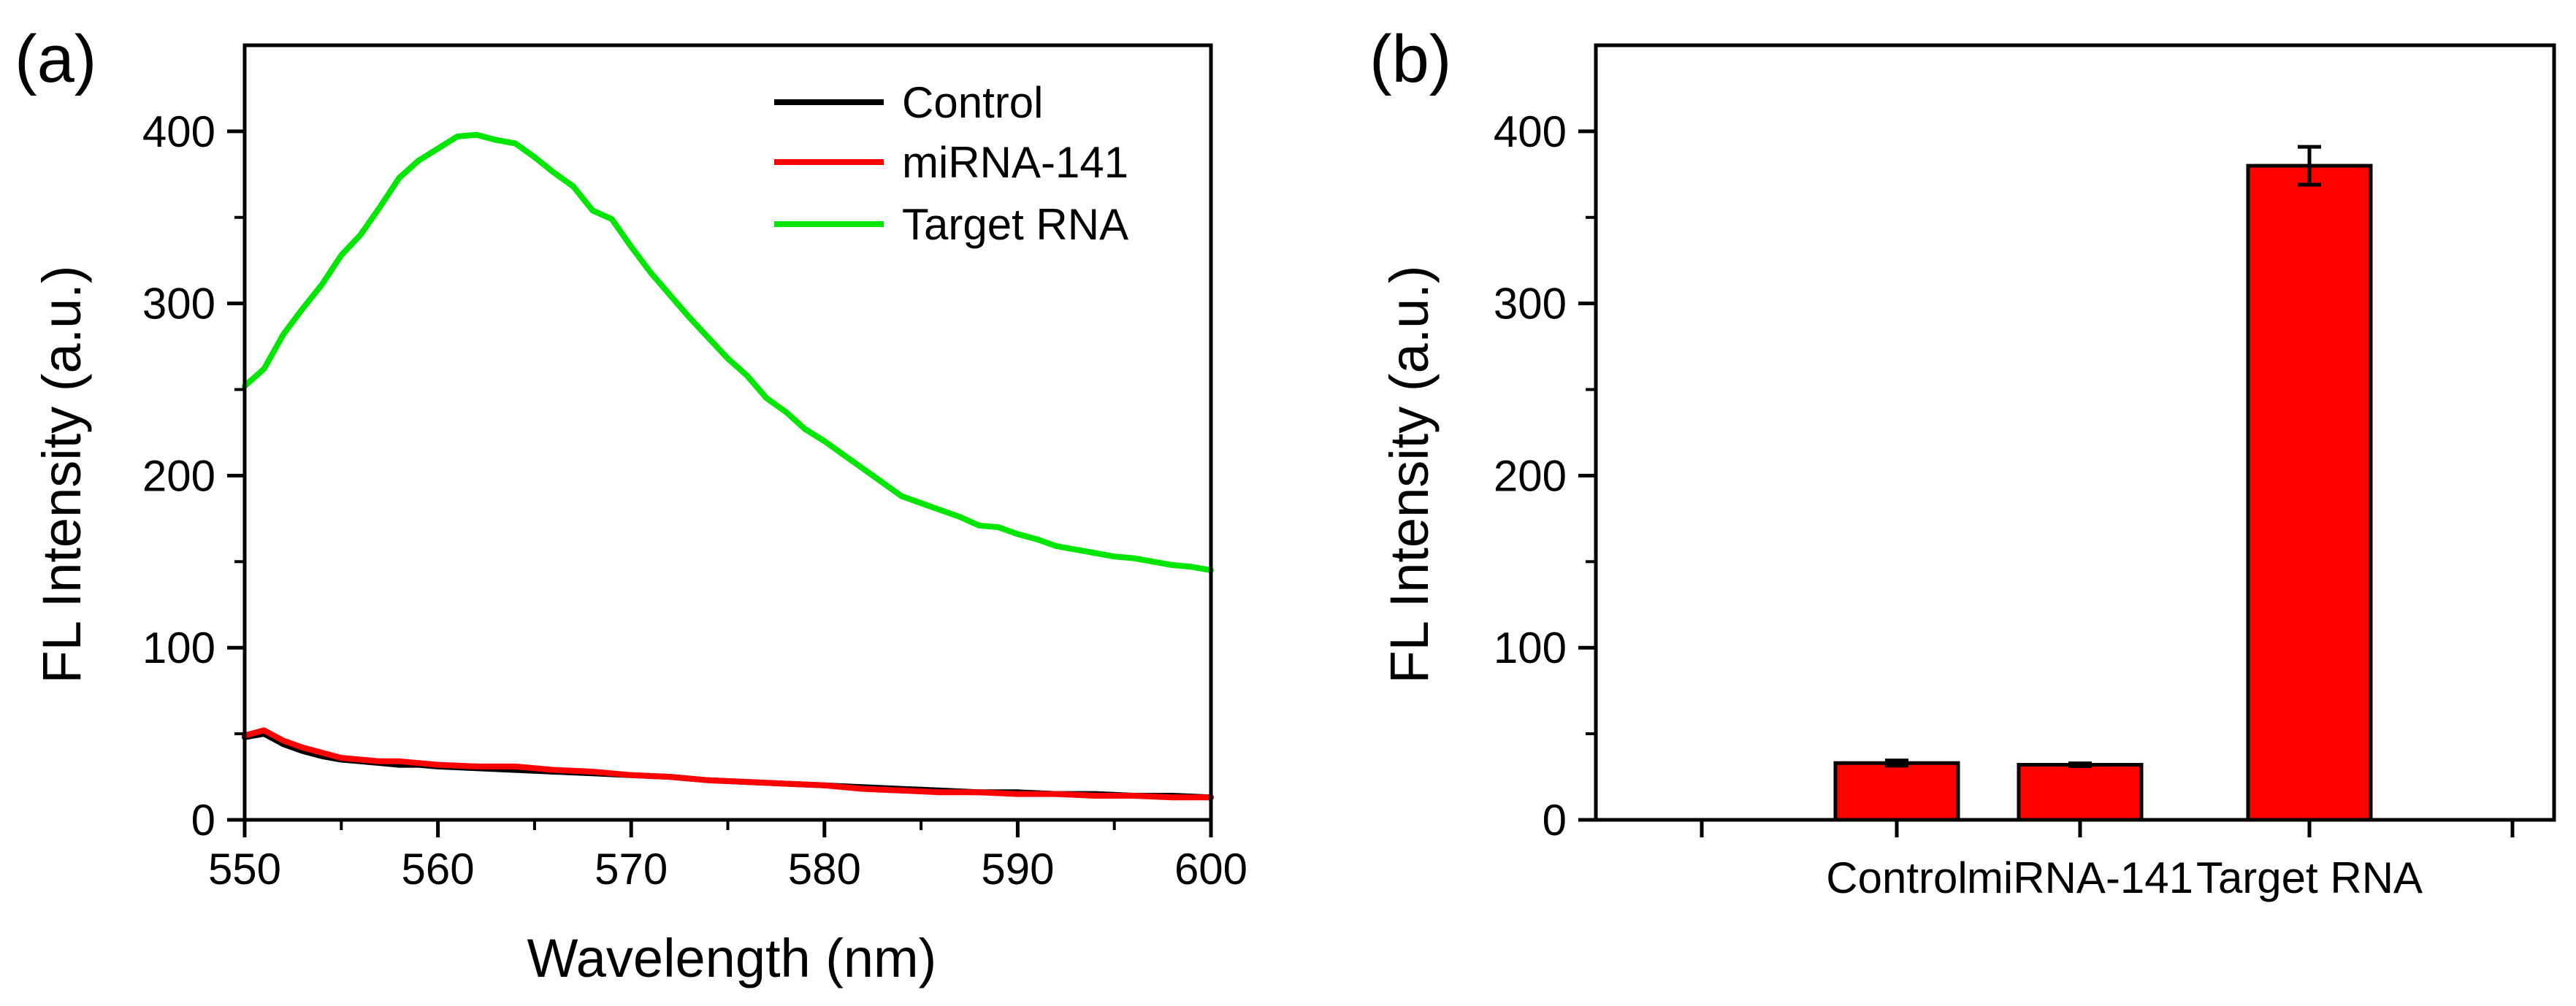 The image size is (2576, 1006). Describe the element at coordinates (55, 59) in the screenshot. I see `panel-a-label: (a)` at that location.